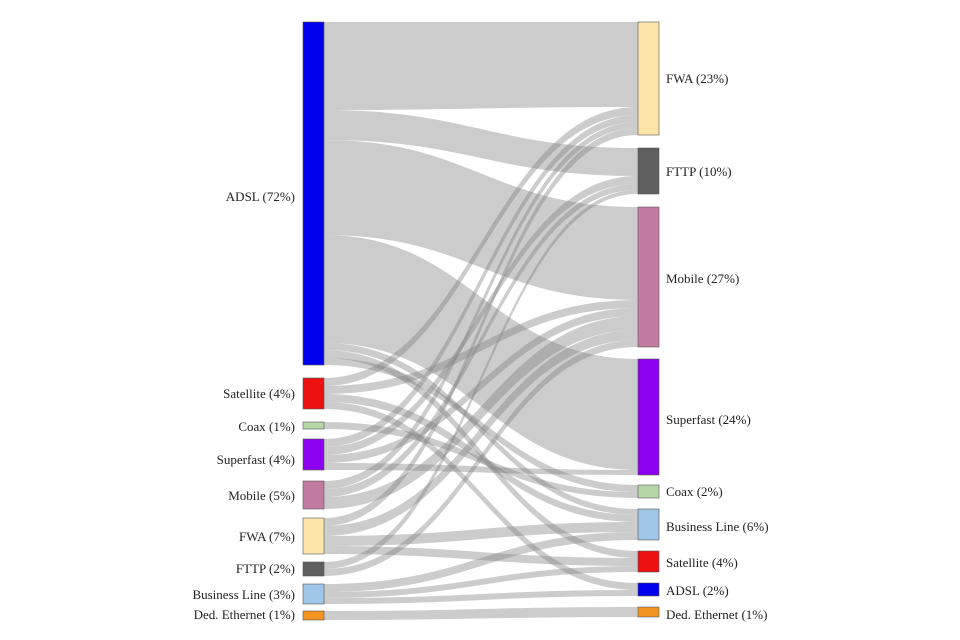 This screenshot has height=640, width=960. Describe the element at coordinates (313, 393) in the screenshot. I see `left-node-satellite` at that location.